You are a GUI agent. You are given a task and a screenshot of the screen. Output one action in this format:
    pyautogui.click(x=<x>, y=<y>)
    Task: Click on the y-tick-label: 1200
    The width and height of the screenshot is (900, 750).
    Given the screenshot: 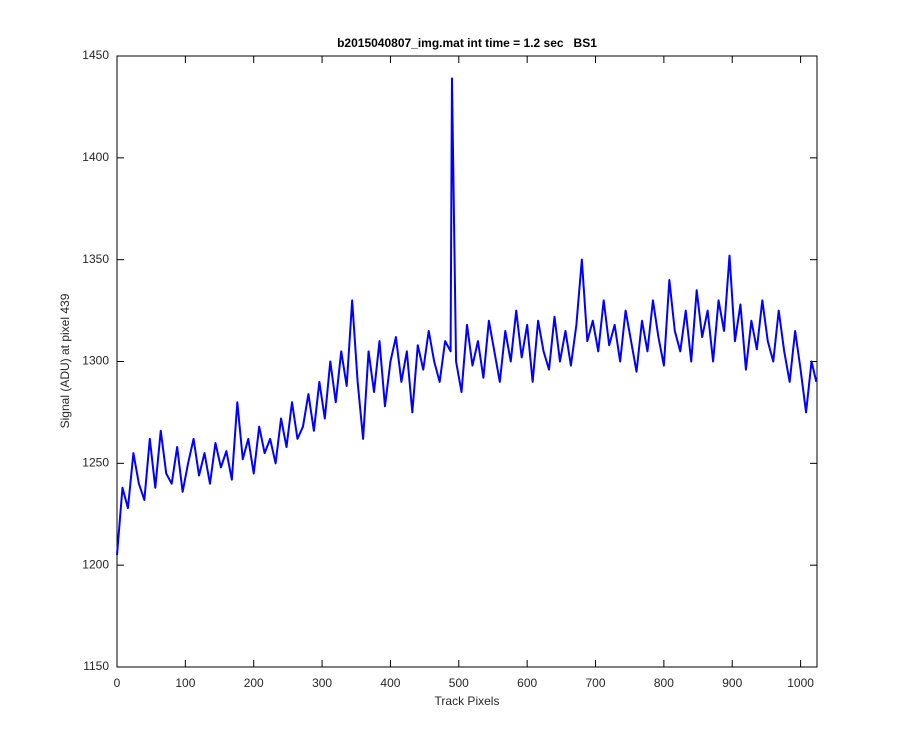 What is the action you would take?
    pyautogui.click(x=95, y=564)
    